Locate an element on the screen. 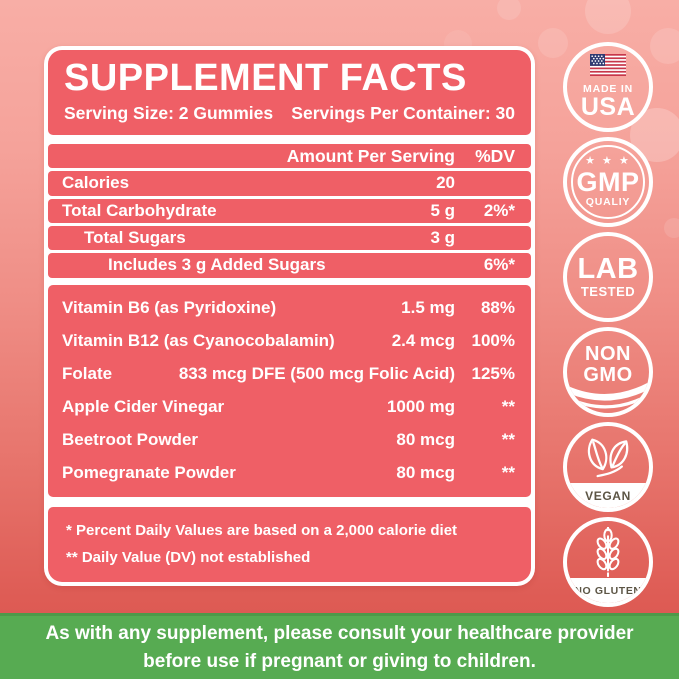 The image size is (679, 679). percent-dv-header: %DV is located at coordinates (495, 155).